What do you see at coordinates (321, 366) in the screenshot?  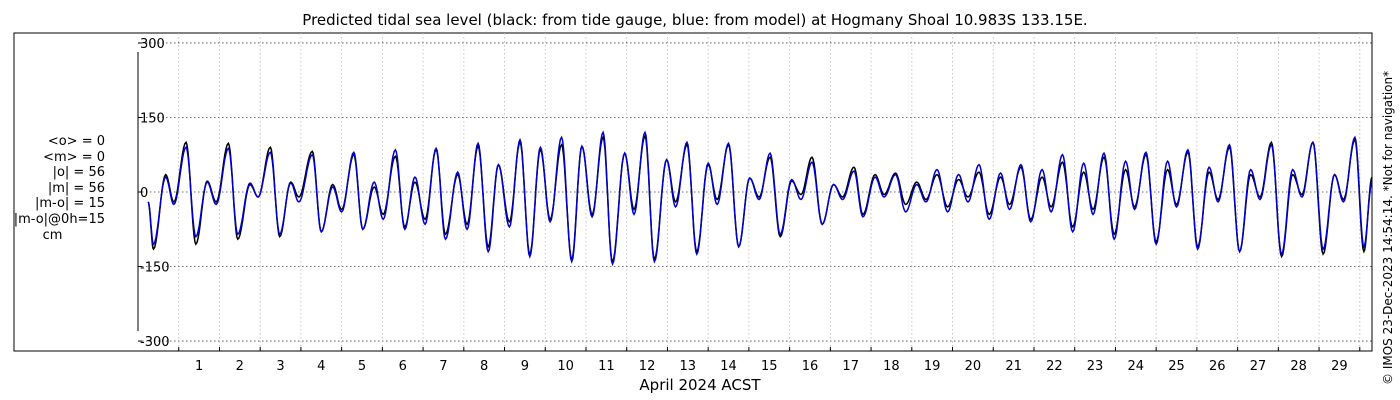 I see `x-tick-label: 4` at bounding box center [321, 366].